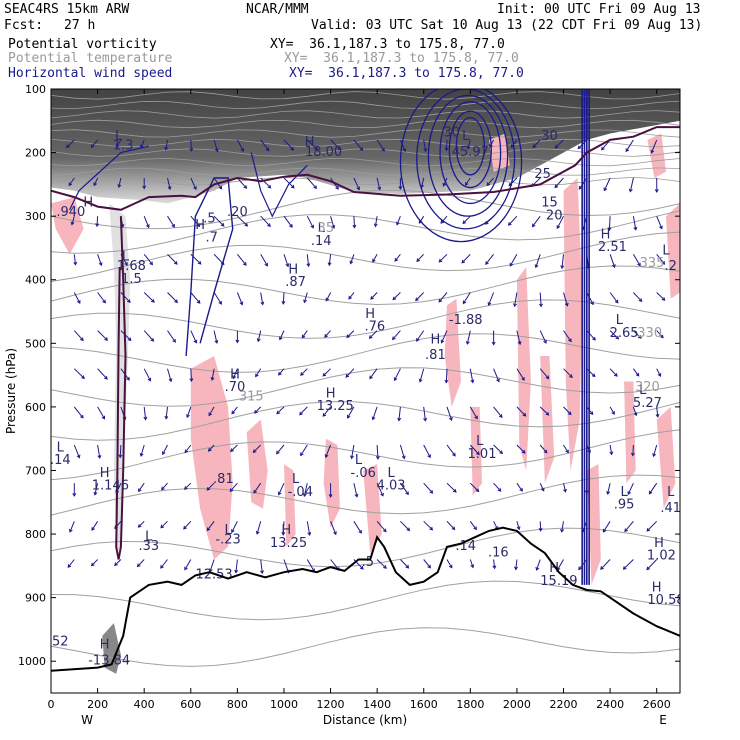 The width and height of the screenshot is (740, 740). I want to click on contour-annotation: 2.65, so click(624, 333).